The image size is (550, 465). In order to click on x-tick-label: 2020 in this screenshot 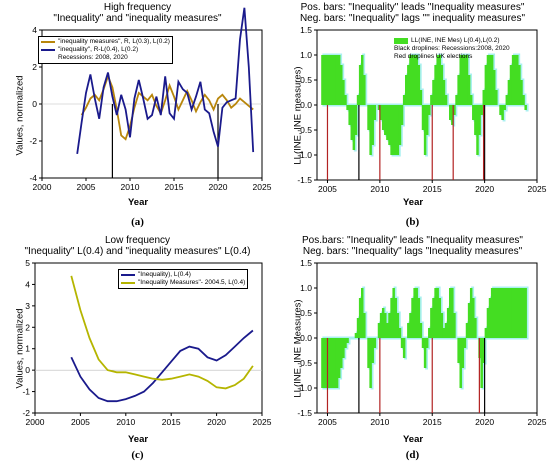, I will do `click(218, 187)`.